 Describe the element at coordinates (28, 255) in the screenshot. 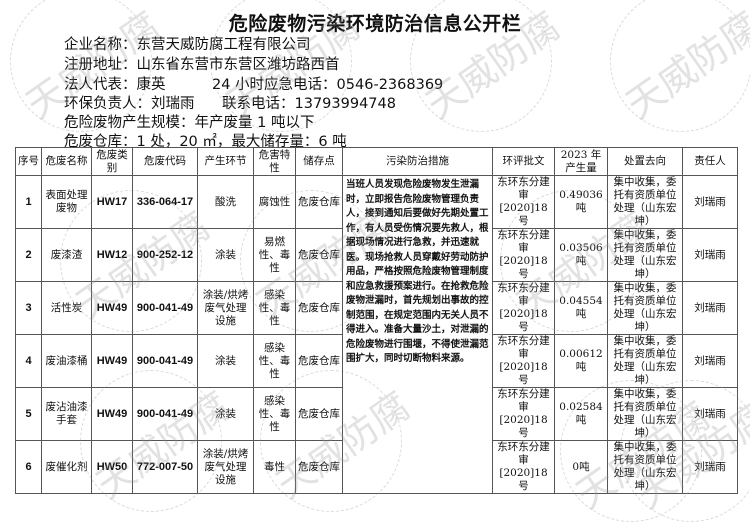

I see `cell-no: 2` at that location.